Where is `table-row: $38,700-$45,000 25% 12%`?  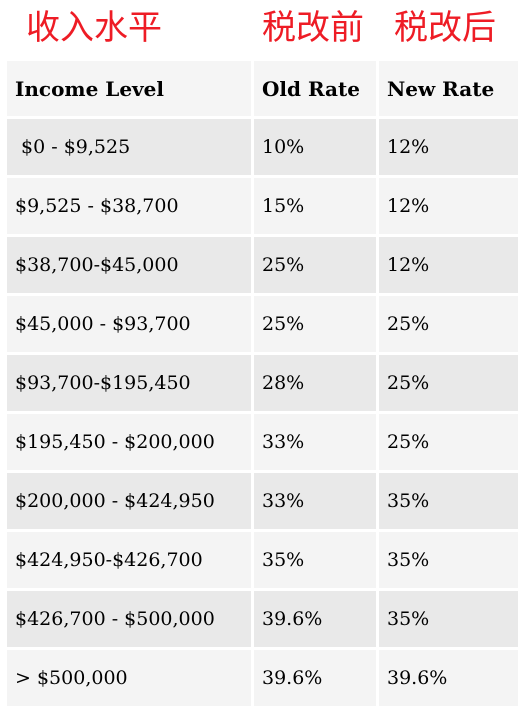
table-row: $38,700-$45,000 25% 12% is located at coordinates (262, 265).